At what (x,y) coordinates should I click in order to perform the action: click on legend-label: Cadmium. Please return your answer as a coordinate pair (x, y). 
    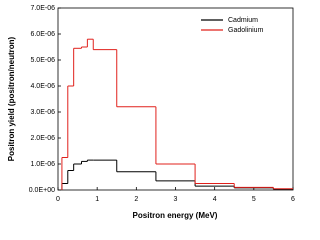
    Looking at the image, I should click on (243, 20).